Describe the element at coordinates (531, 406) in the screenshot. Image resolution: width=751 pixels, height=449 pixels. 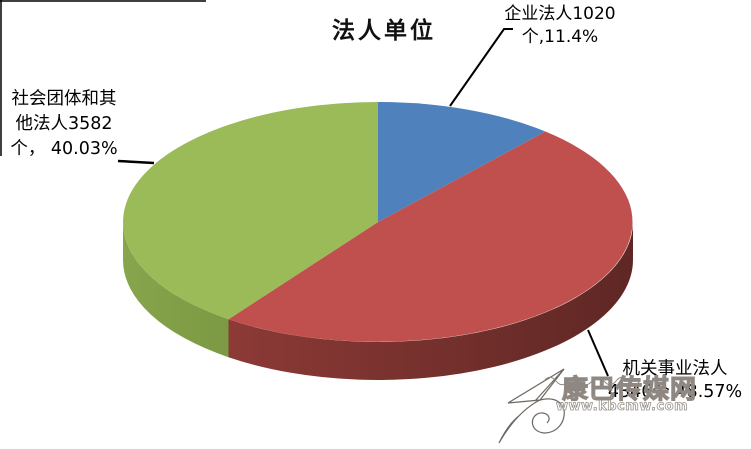
I see `watermark-logo-icon` at that location.